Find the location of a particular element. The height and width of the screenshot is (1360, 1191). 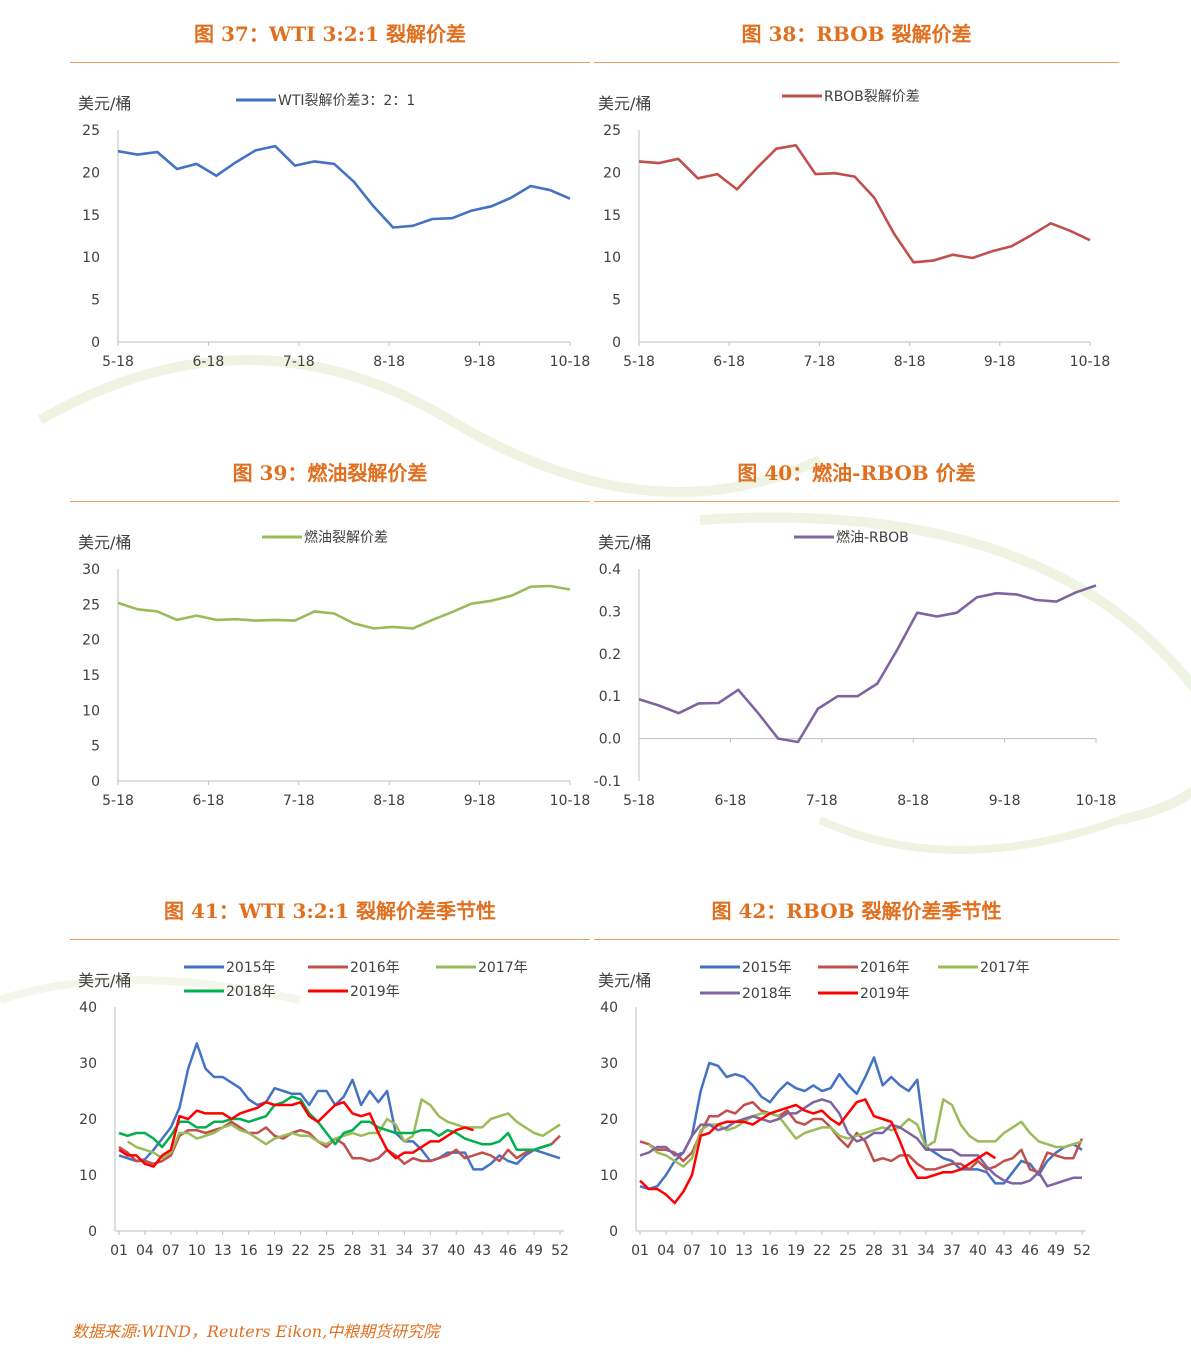

y-tick-label: 0 is located at coordinates (92, 1232).